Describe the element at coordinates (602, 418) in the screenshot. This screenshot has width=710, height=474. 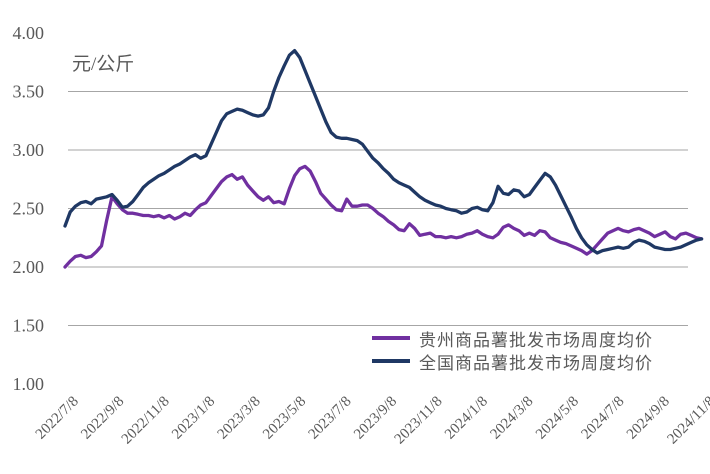
I see `x-tick-label-2024-7-8: 2024/7/8` at that location.